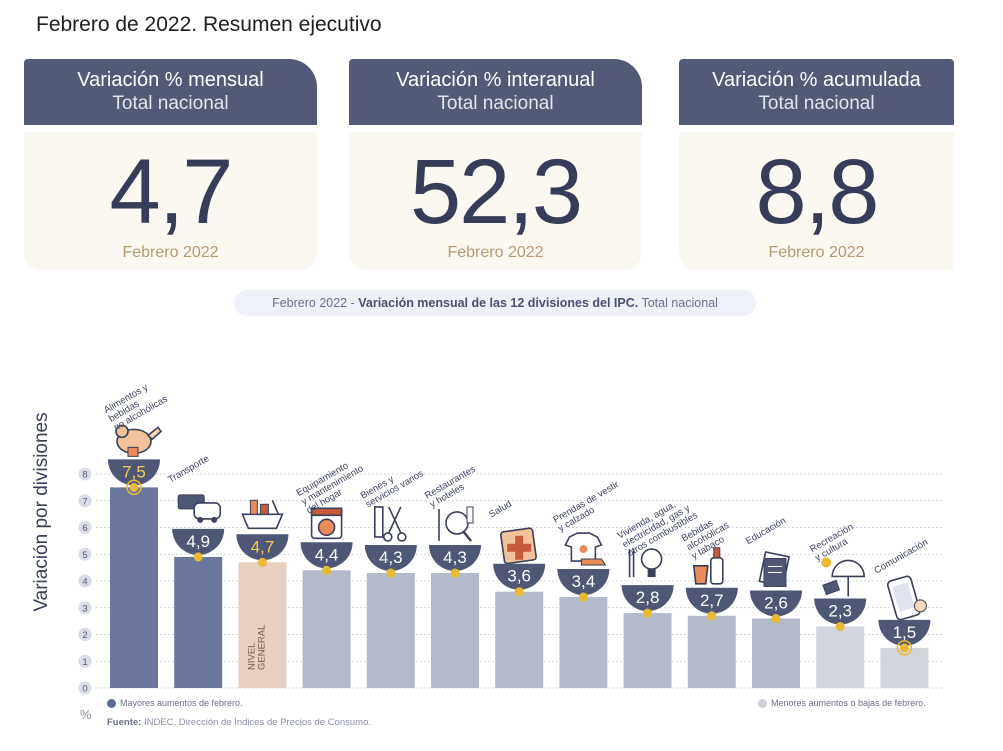 This screenshot has width=1003, height=751. Describe the element at coordinates (333, 486) in the screenshot. I see `category-label: Equipamientoy mantenimientodel hogar` at that location.